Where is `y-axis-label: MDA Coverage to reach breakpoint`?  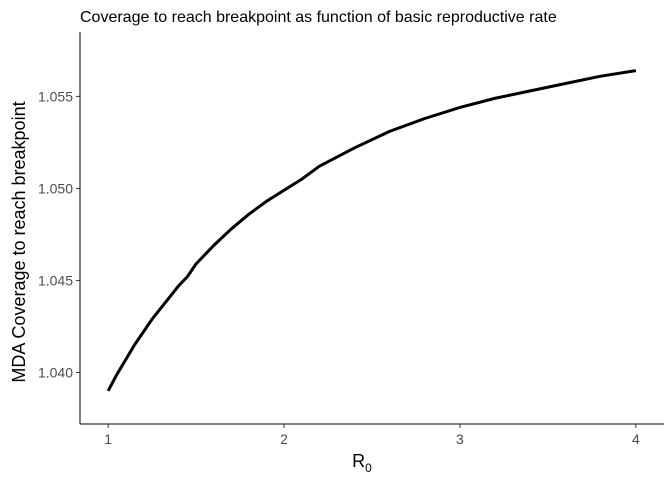
y-axis-label: MDA Coverage to reach breakpoint is located at coordinates (19, 241).